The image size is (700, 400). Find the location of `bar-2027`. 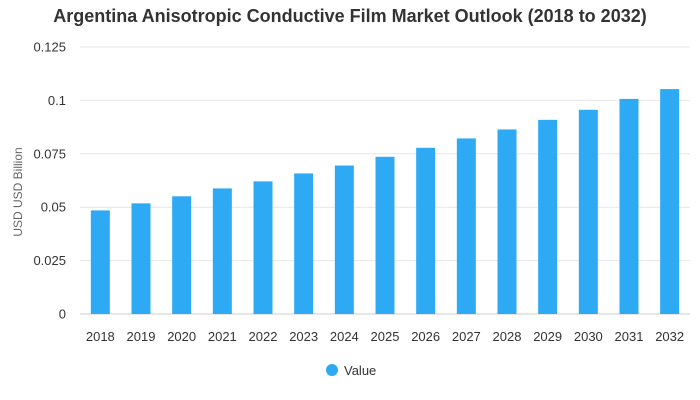

bar-2027 is located at coordinates (466, 226).